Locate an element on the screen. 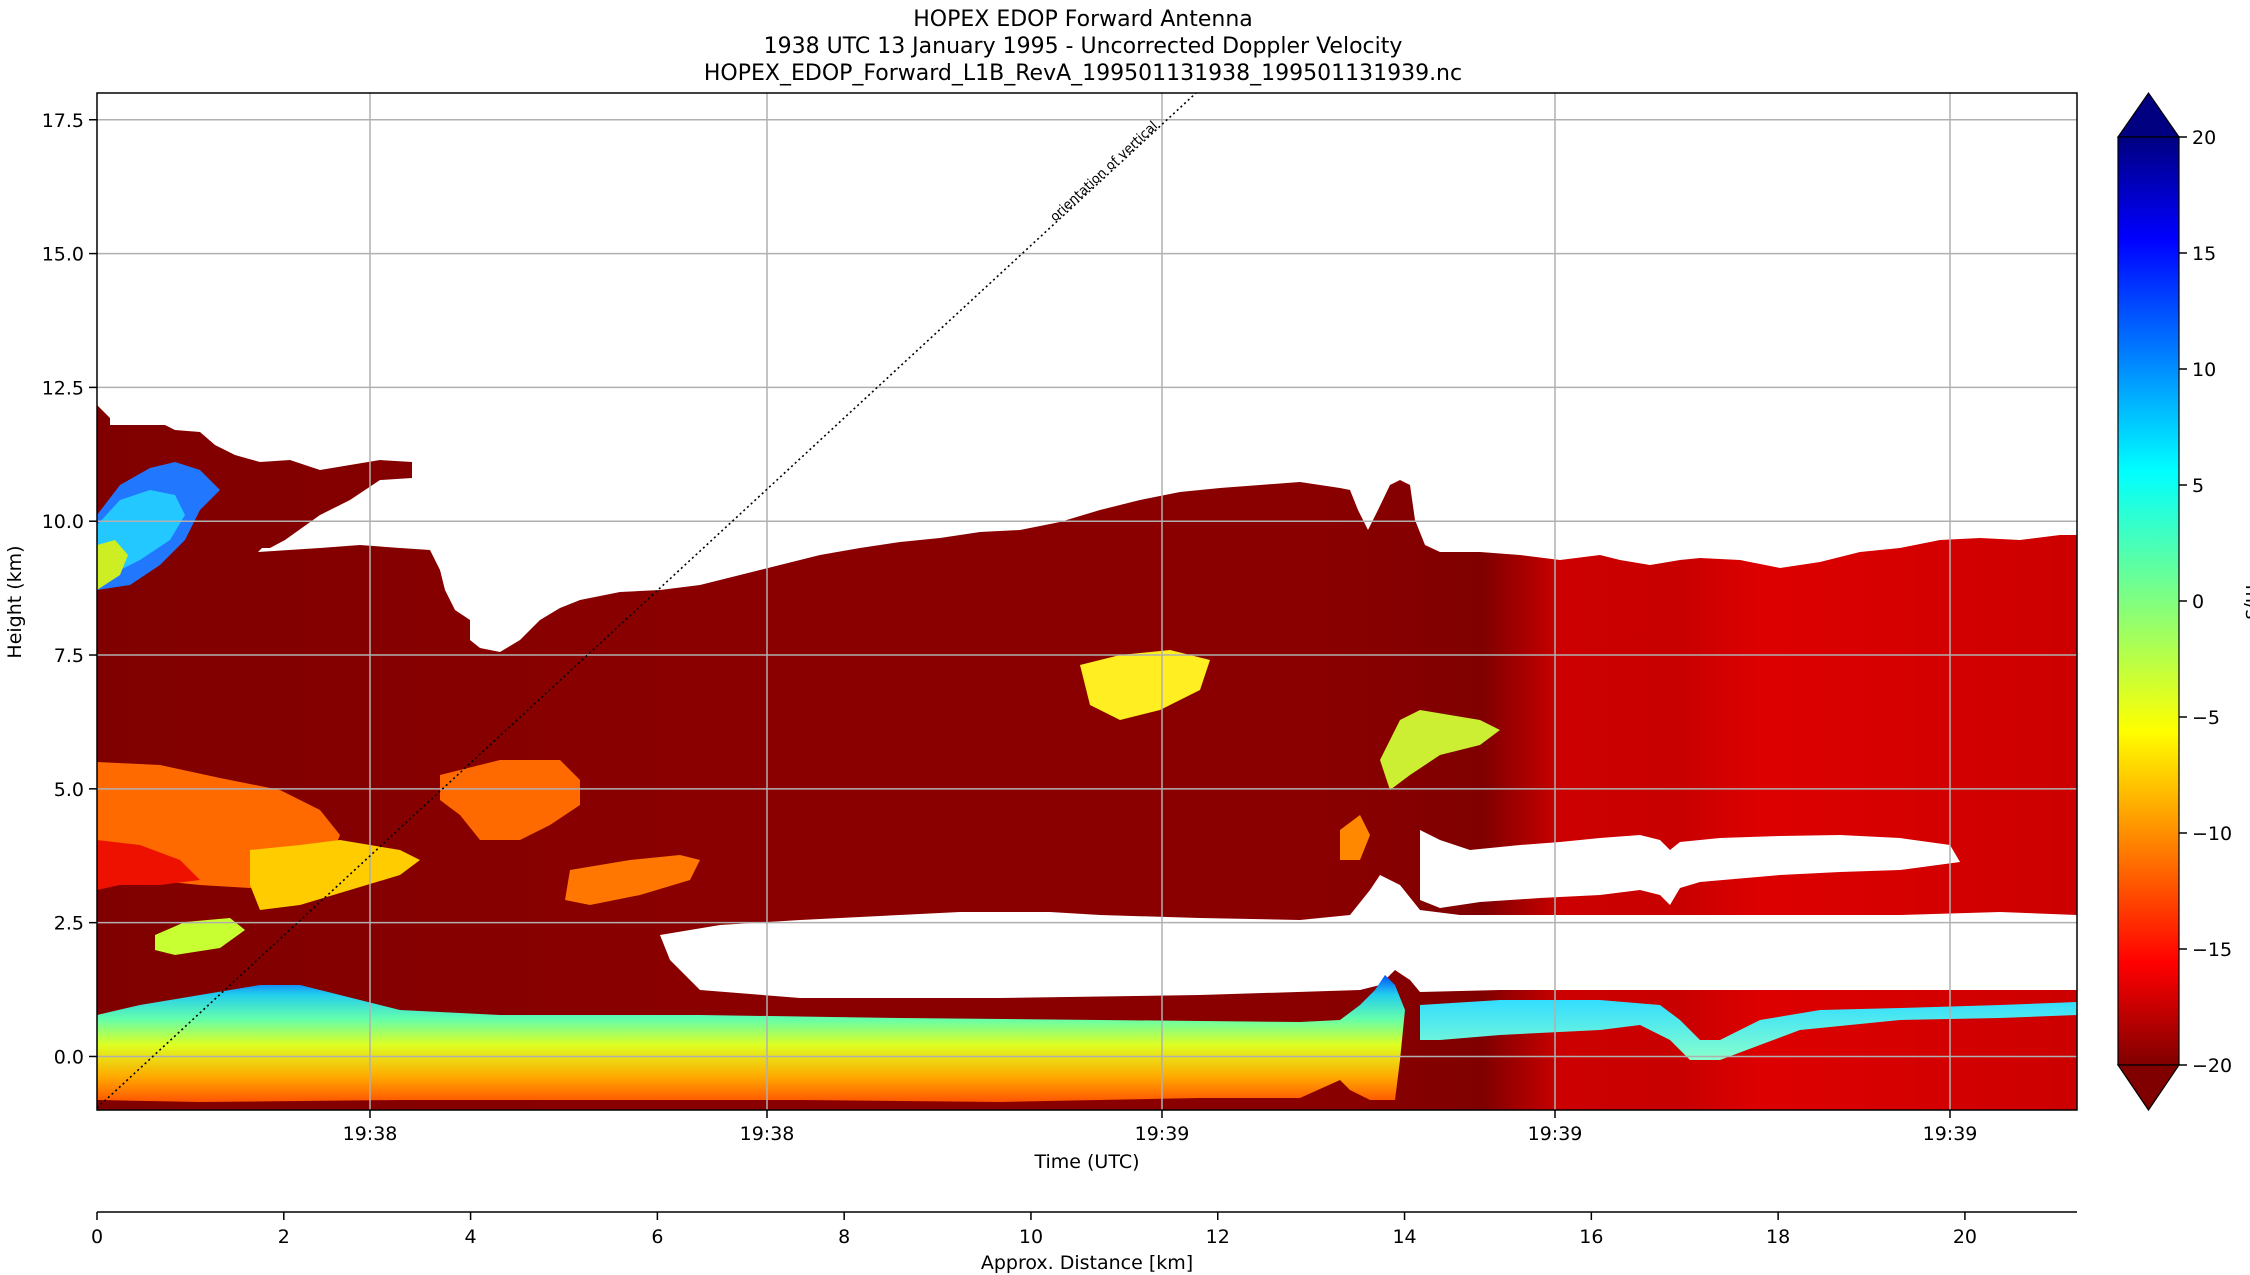 The width and height of the screenshot is (2250, 1275). colorbar: −20 −15 −10 −5 0 5 10 15 20 m/s is located at coordinates (2183, 601).